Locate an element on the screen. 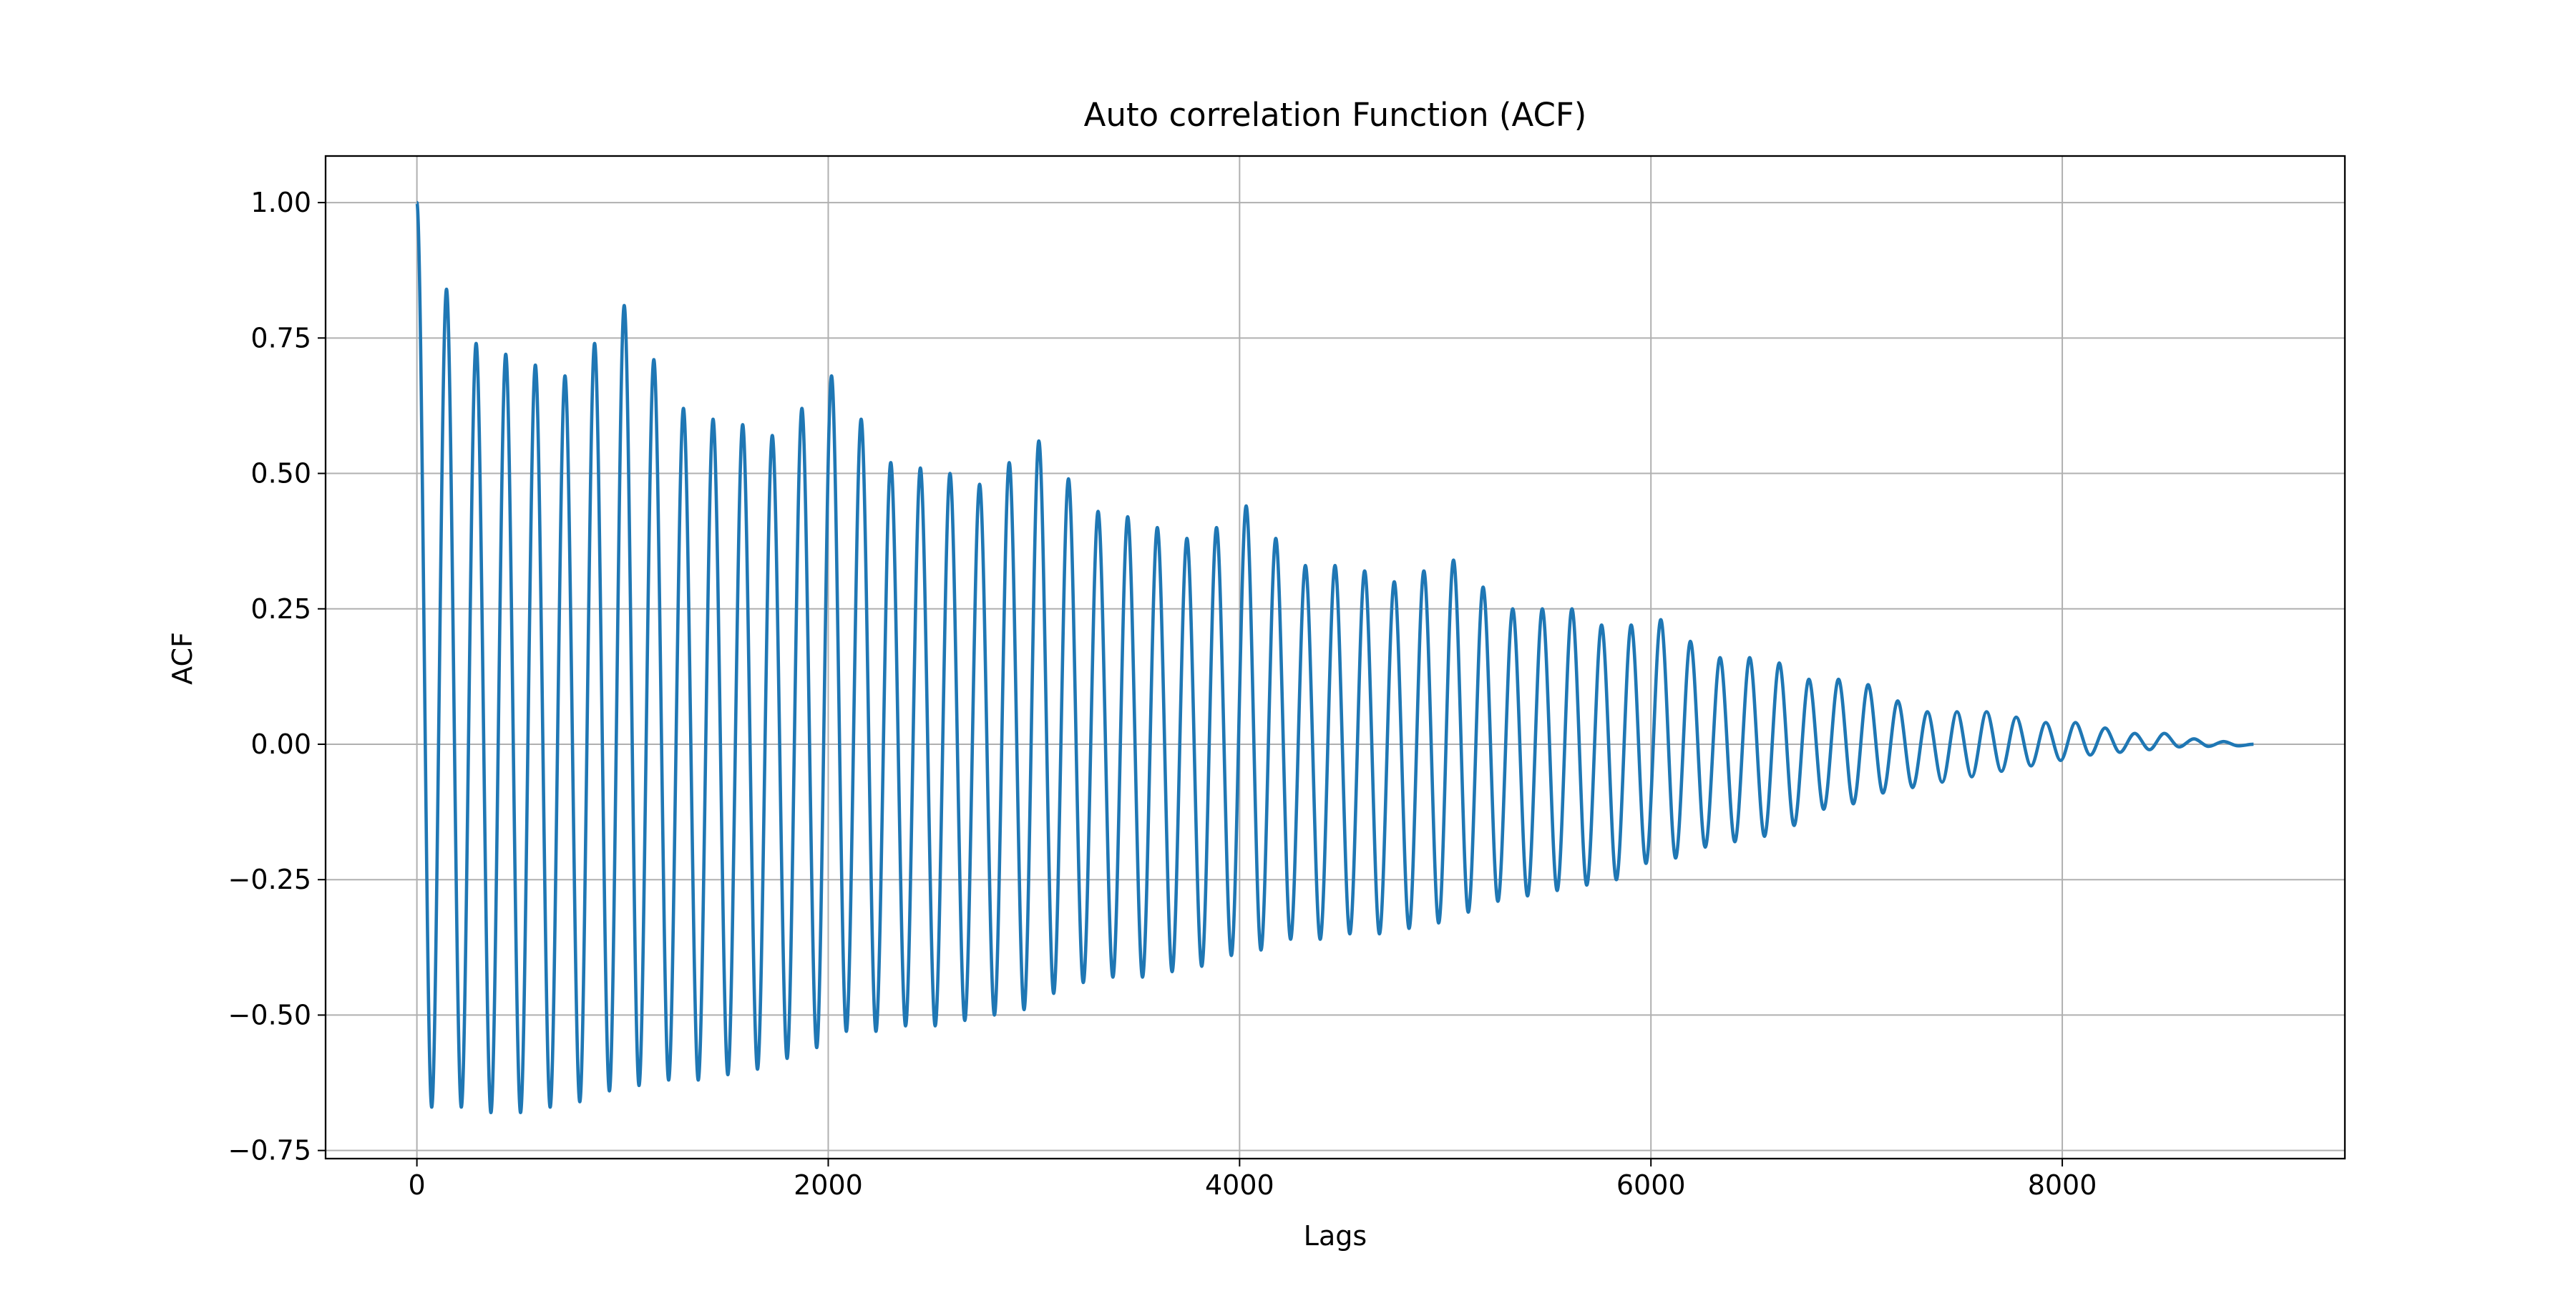 The width and height of the screenshot is (2576, 1291). y-tick-label: 0.75 is located at coordinates (280, 338).